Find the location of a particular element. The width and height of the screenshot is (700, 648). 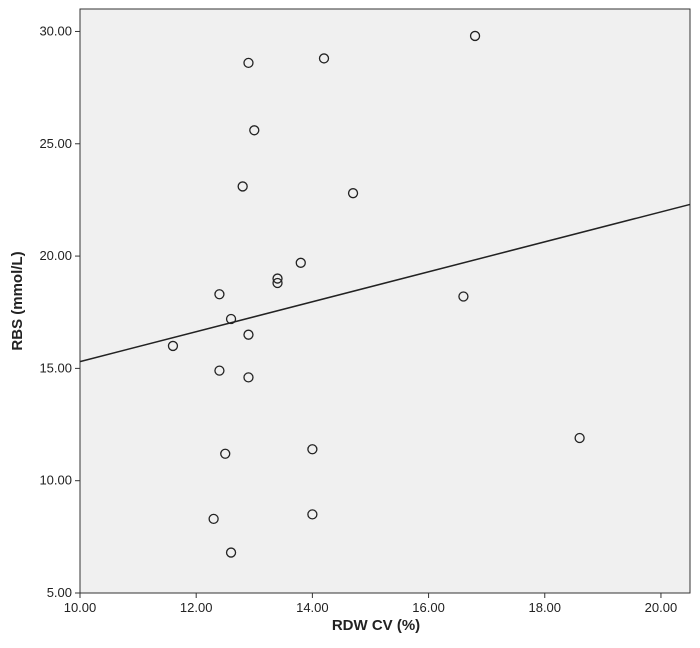

x-tick-label: 10.00 is located at coordinates (80, 607).